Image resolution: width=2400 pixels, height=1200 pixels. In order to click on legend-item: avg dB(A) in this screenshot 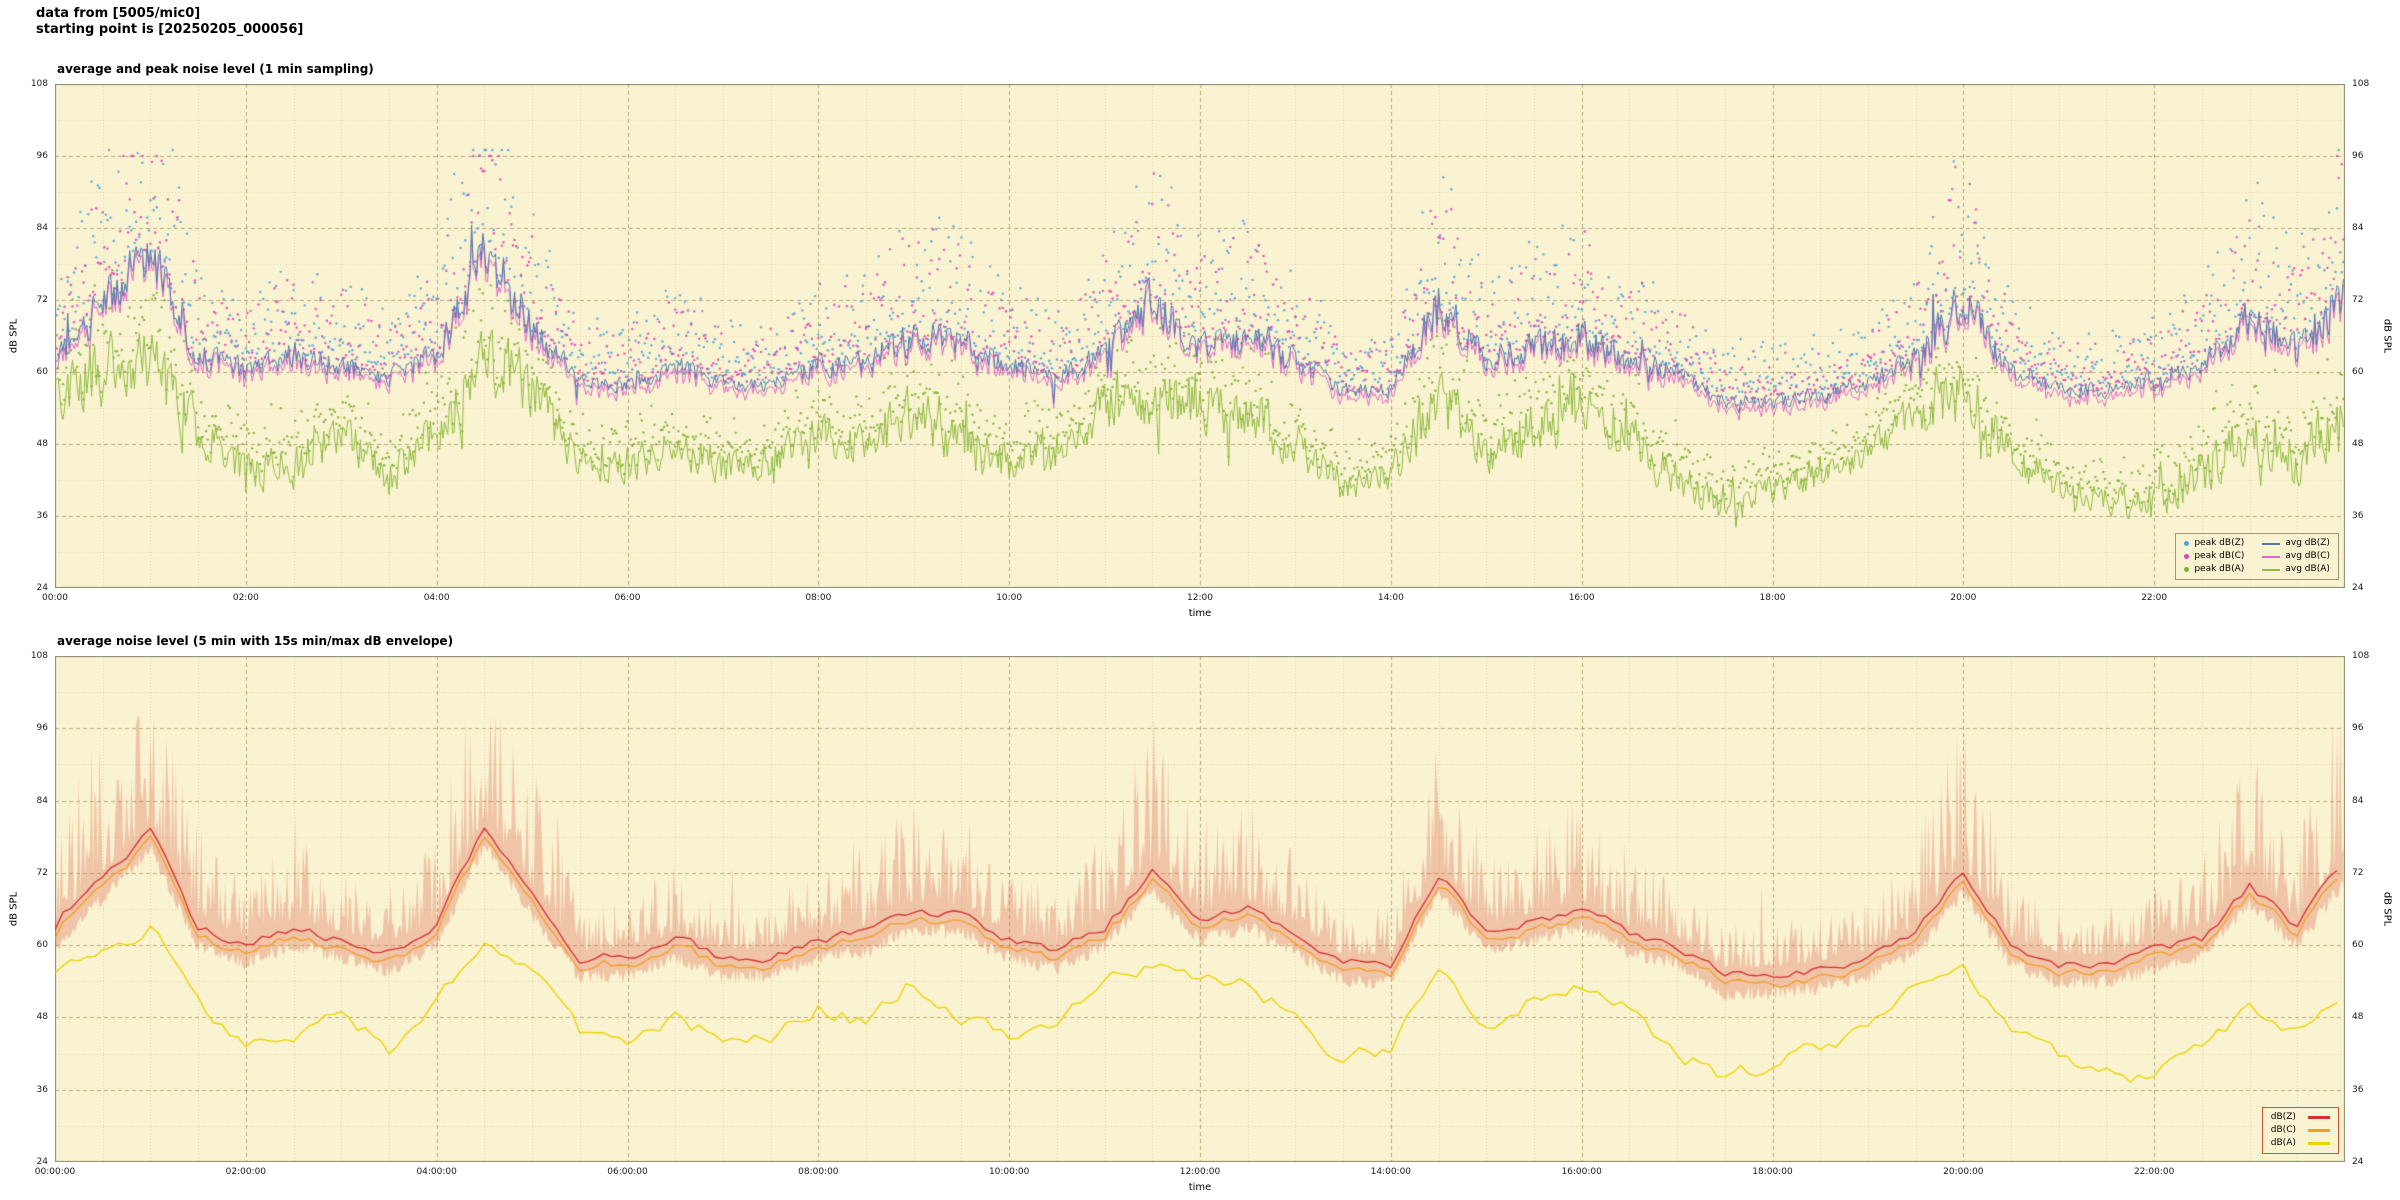, I will do `click(2296, 569)`.